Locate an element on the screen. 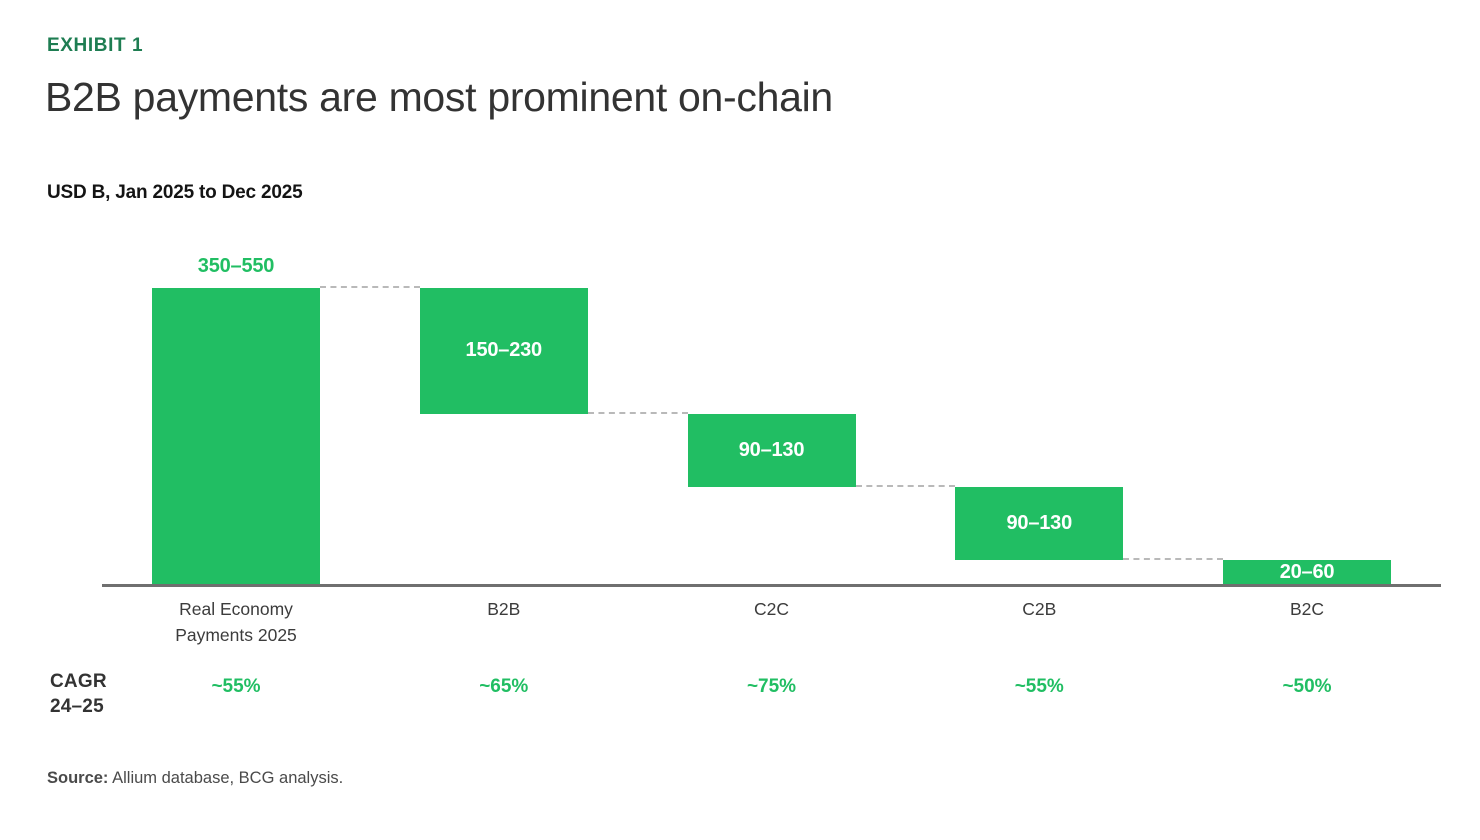  x-axis-line is located at coordinates (771, 585).